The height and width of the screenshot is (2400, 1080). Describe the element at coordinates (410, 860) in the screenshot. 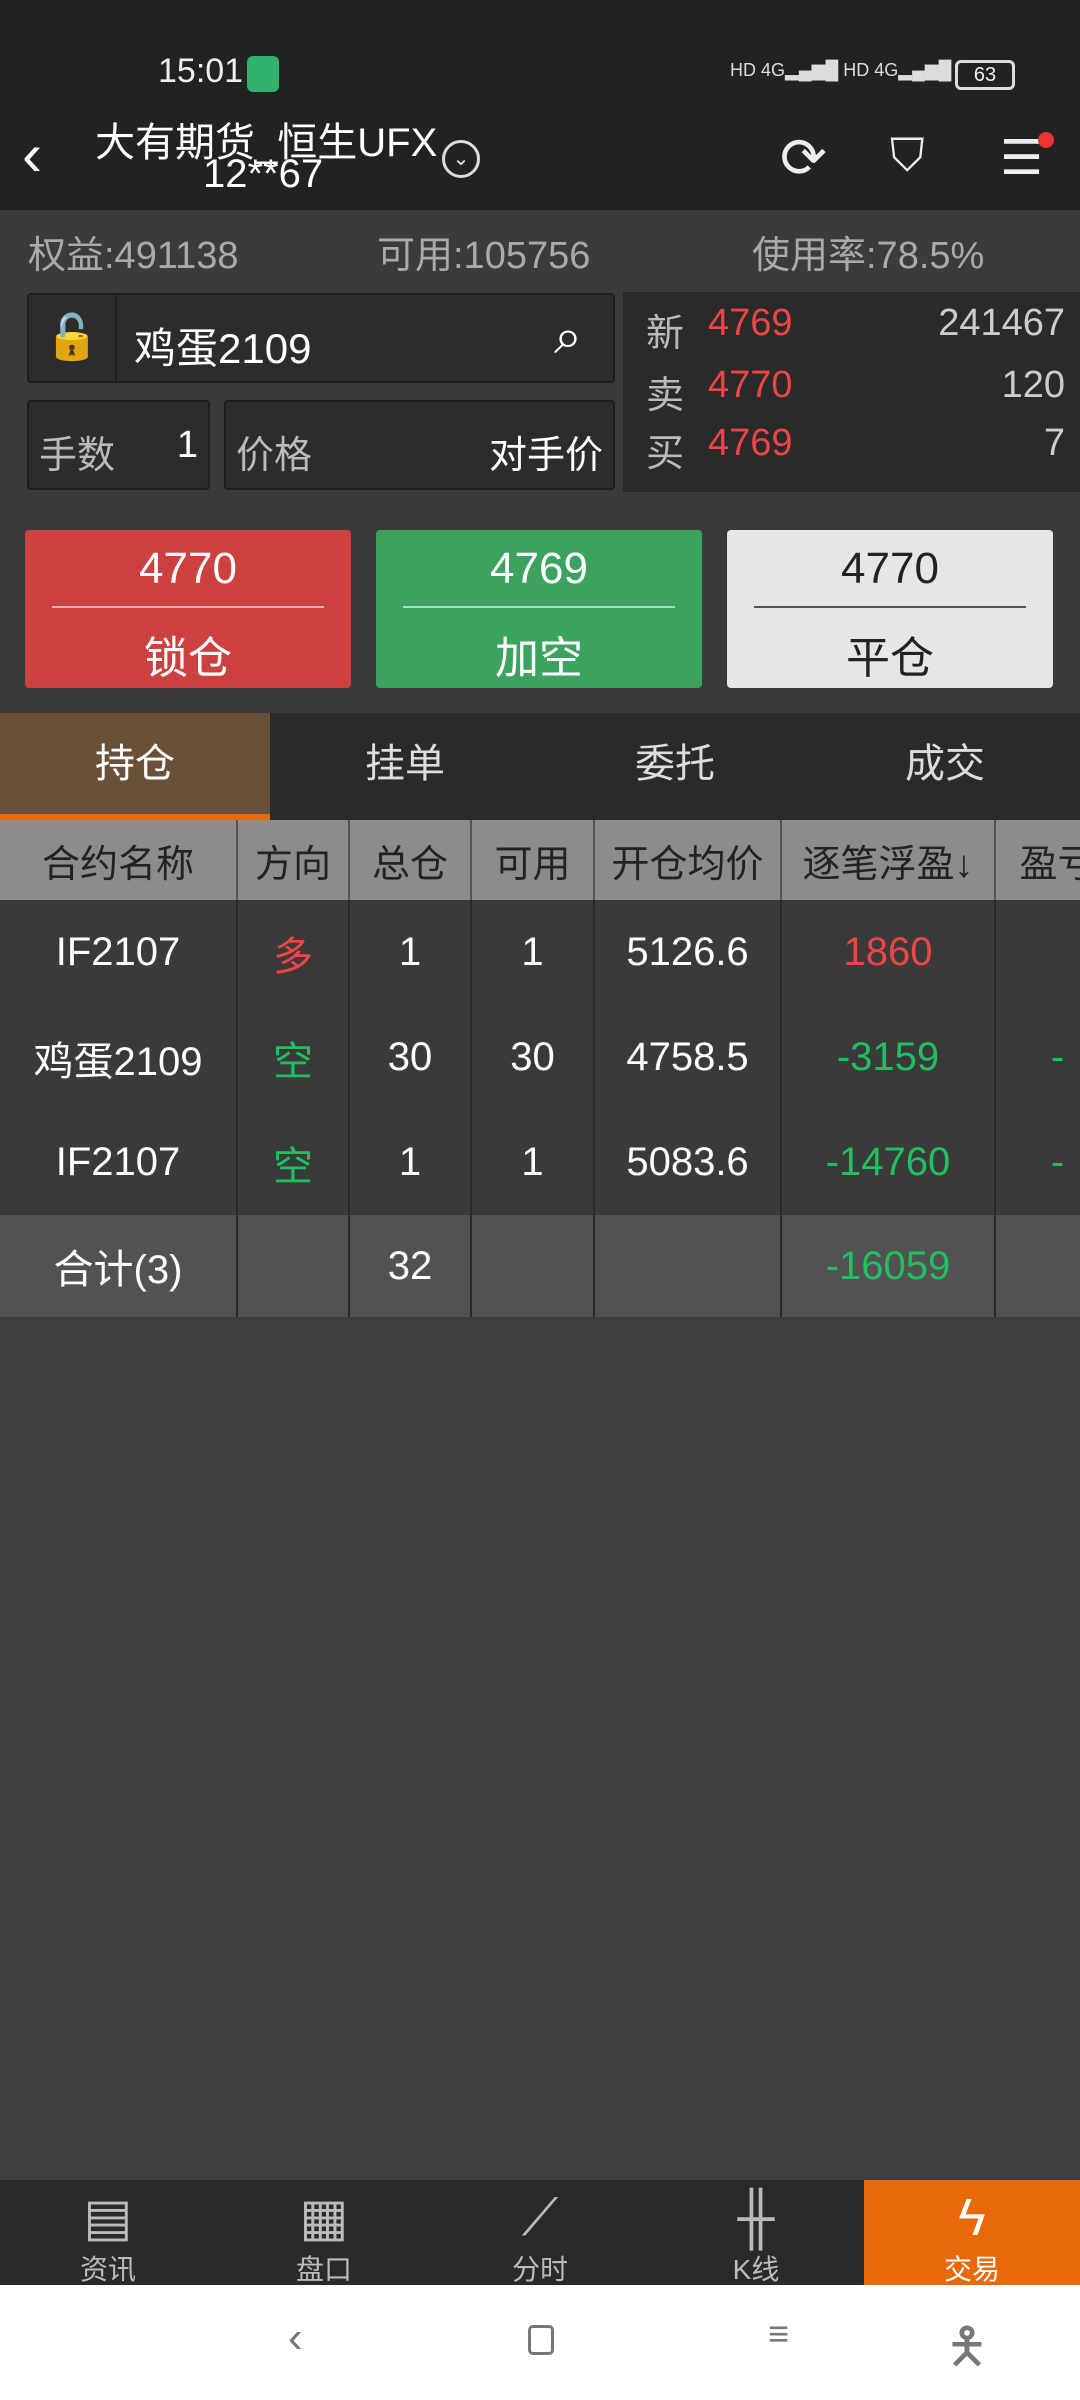

I see `column-header: 总仓` at that location.